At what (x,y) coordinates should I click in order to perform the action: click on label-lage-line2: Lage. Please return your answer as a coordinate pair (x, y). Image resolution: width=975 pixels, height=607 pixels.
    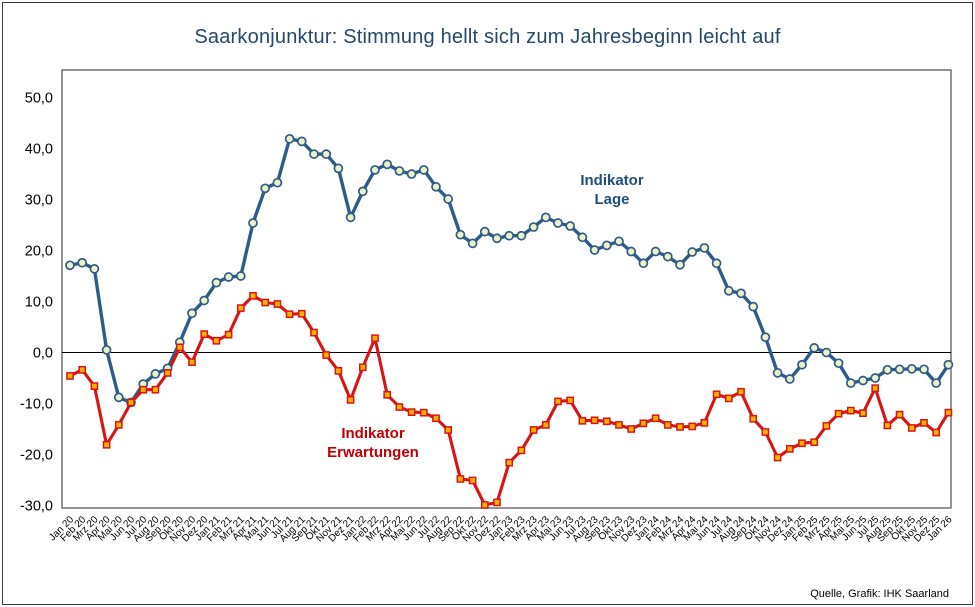
    Looking at the image, I should click on (612, 199).